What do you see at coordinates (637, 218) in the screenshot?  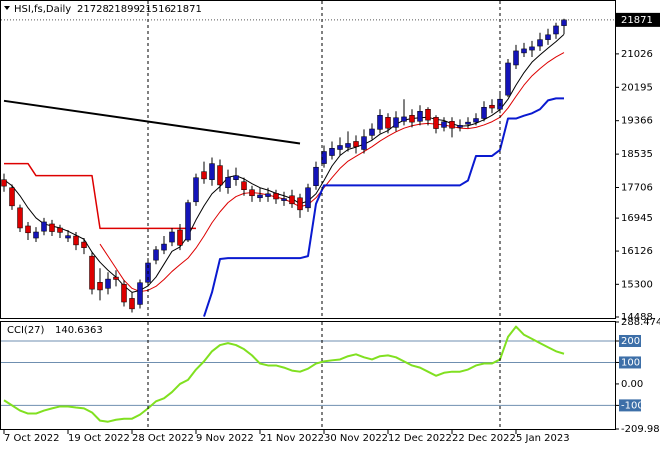 I see `y-tick-label: 16945` at bounding box center [637, 218].